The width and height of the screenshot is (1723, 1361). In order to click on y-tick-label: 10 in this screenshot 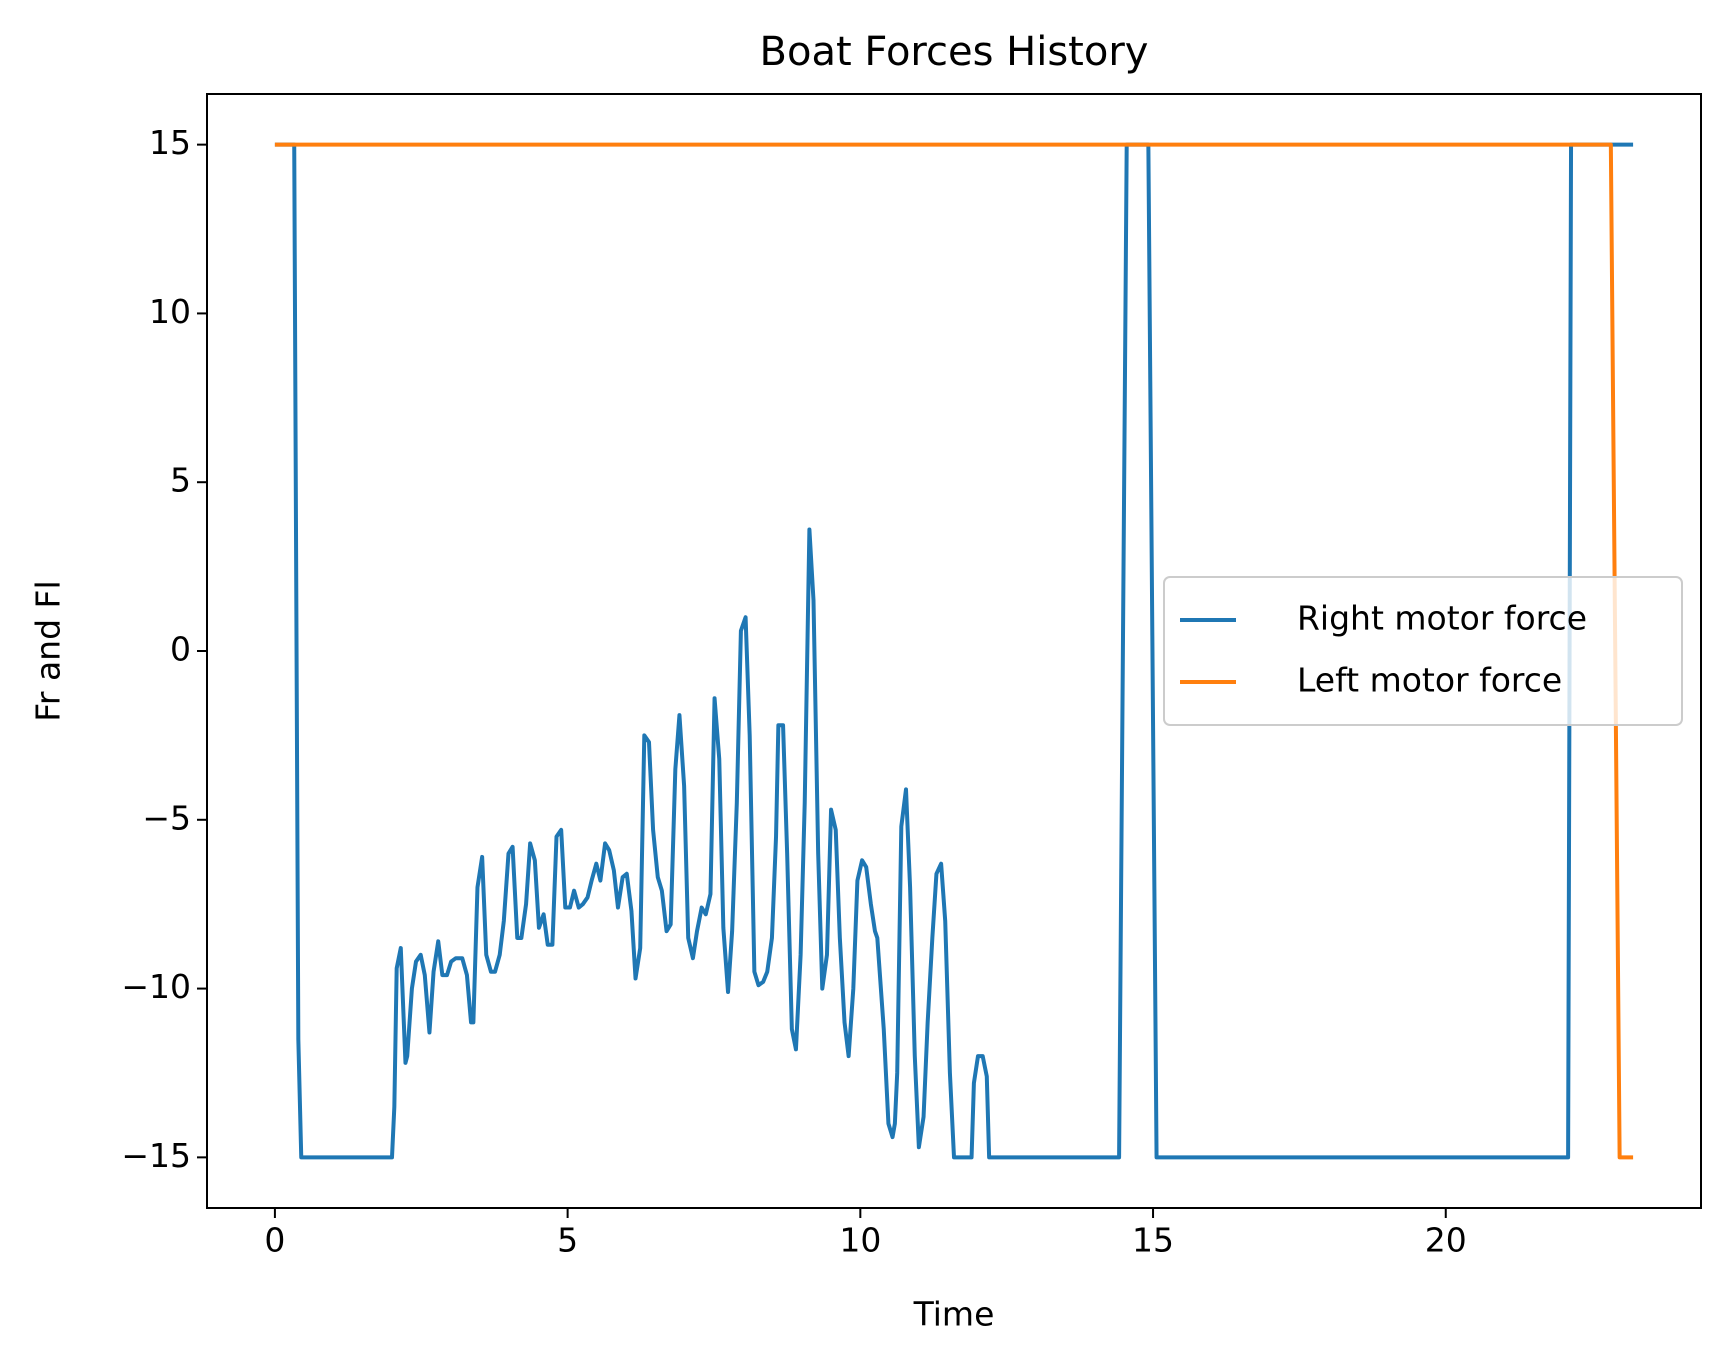, I will do `click(170, 311)`.